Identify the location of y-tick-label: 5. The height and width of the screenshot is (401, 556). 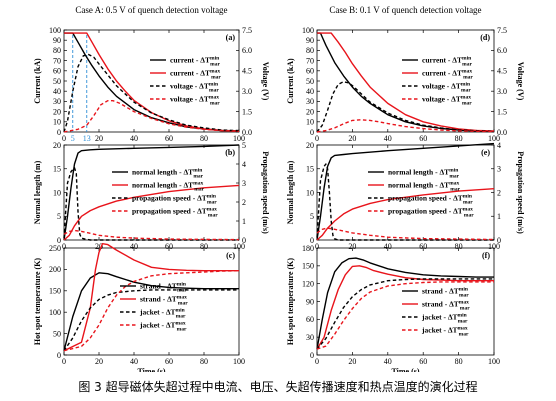
(312, 216).